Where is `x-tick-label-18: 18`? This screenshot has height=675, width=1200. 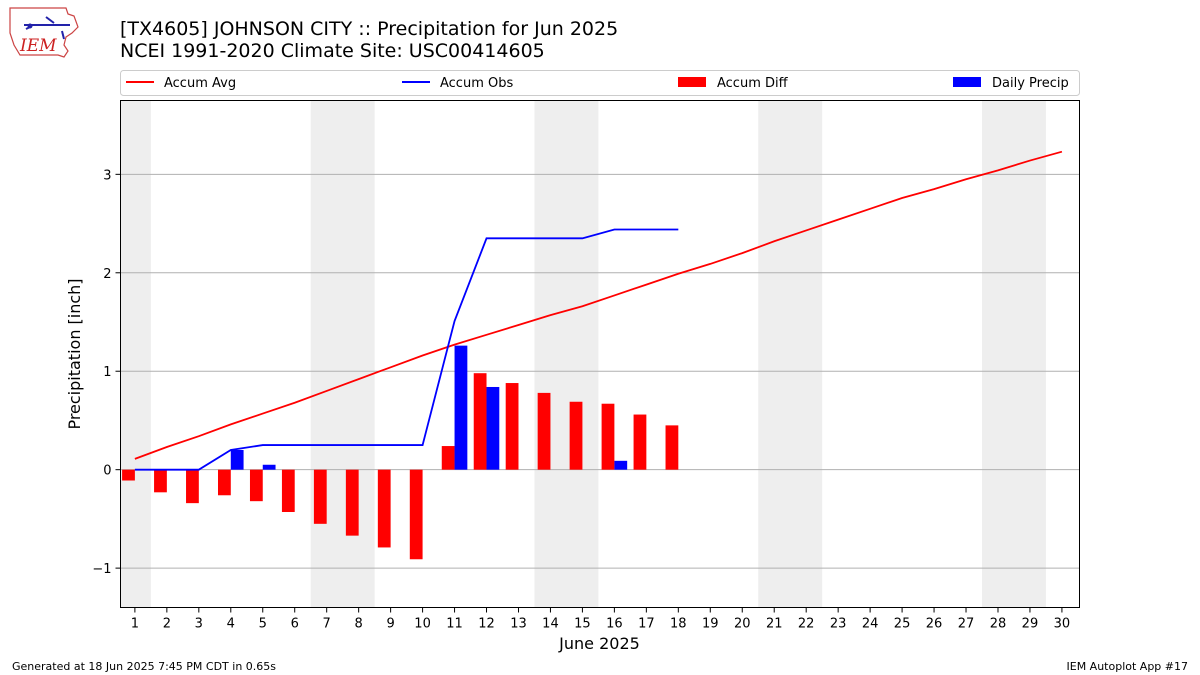
x-tick-label-18: 18 is located at coordinates (678, 624).